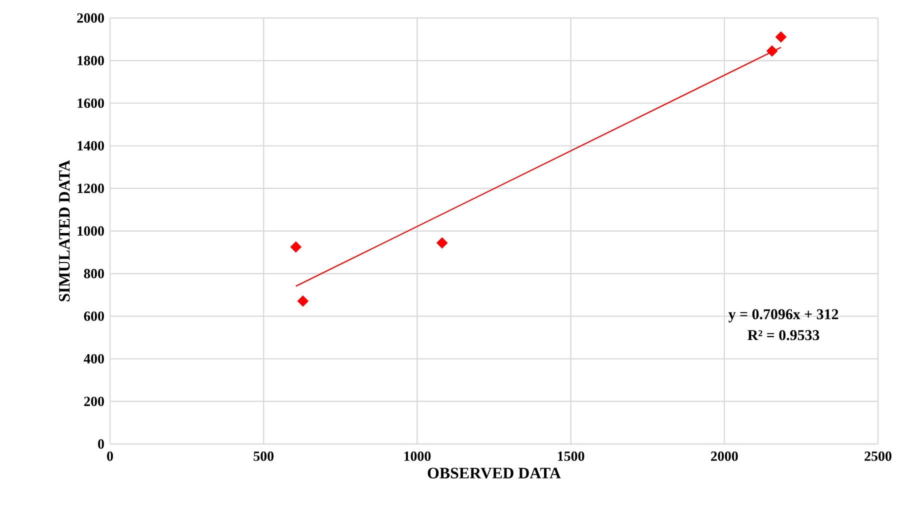  Describe the element at coordinates (571, 456) in the screenshot. I see `x-tick-label: 1500` at that location.